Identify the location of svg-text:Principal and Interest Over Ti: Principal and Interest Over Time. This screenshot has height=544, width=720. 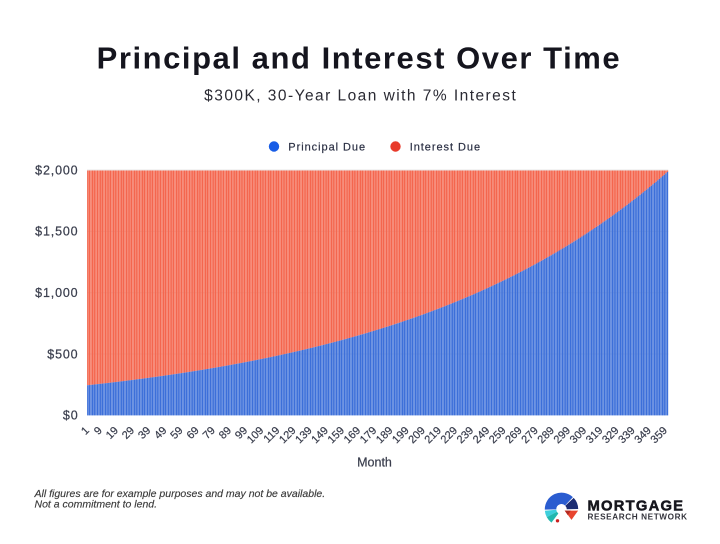
(359, 58).